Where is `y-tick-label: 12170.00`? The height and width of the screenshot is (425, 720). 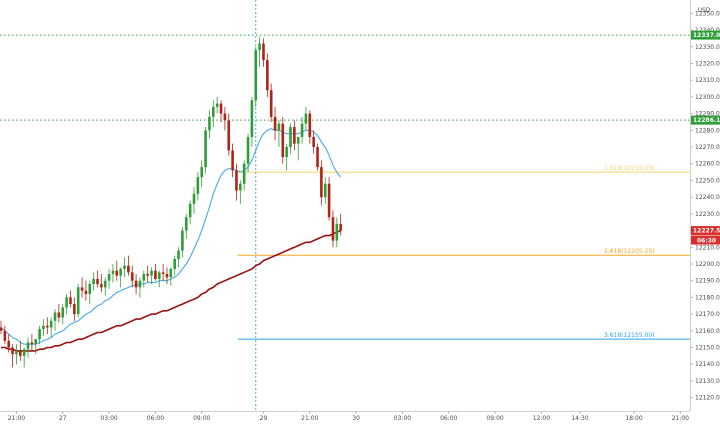 y-tick-label: 12170.00 is located at coordinates (707, 314).